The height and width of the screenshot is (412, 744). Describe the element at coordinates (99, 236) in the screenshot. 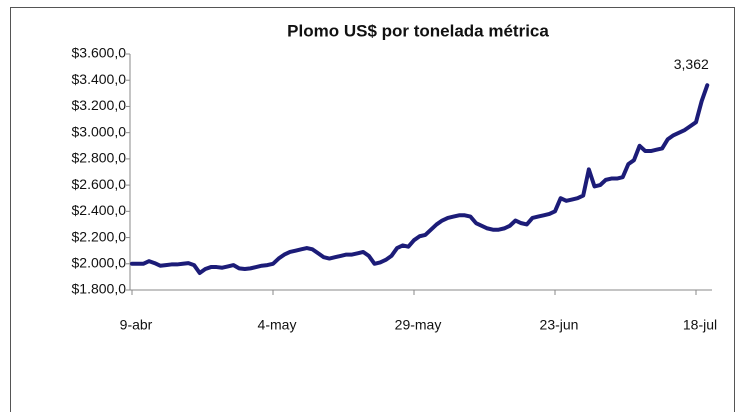

I see `y-tick-label: $2.200,0` at that location.